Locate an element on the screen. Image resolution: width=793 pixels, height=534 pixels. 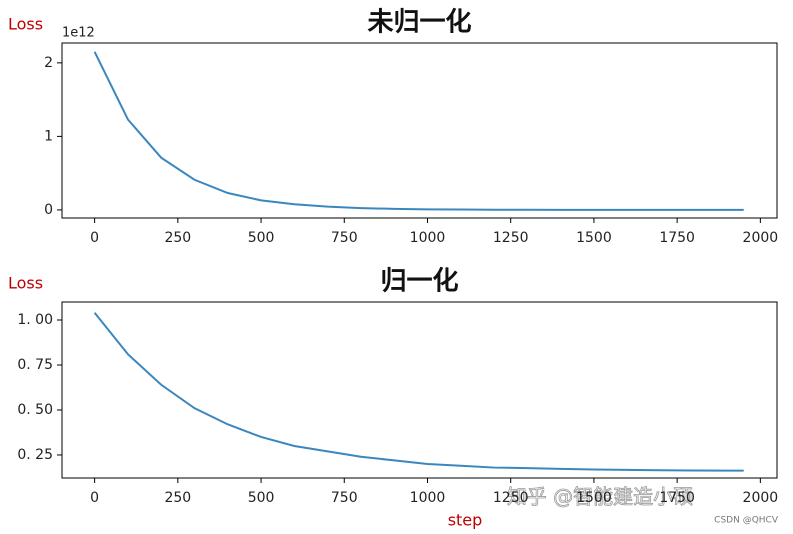
chart-title: 未归一化 is located at coordinates (419, 23).